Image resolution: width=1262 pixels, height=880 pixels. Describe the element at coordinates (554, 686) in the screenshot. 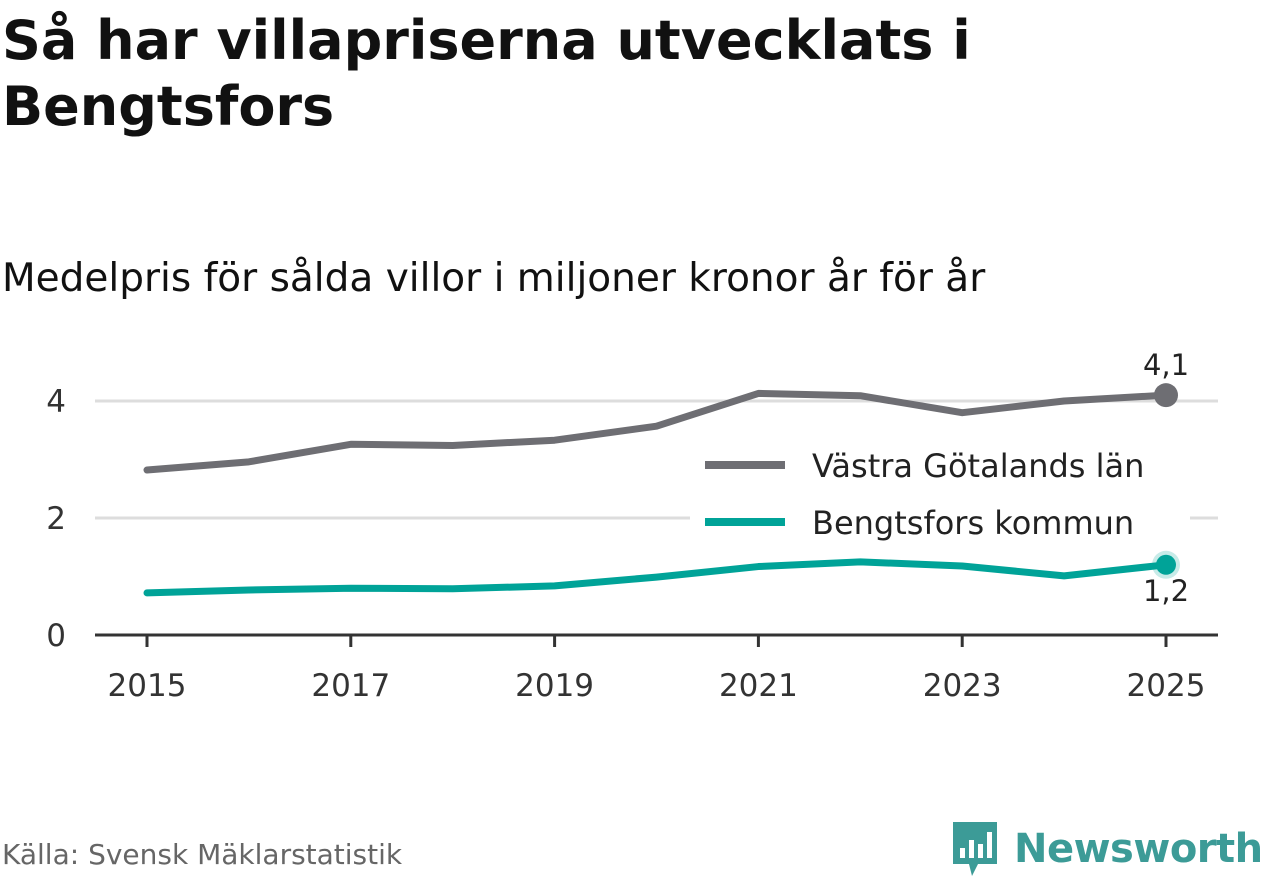

I see `x-tick-label: 2019` at that location.